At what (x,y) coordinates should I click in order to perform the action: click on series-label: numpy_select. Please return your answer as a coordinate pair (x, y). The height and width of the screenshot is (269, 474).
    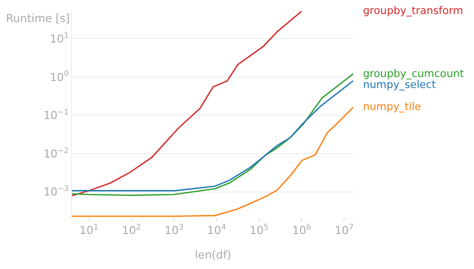
    Looking at the image, I should click on (399, 85).